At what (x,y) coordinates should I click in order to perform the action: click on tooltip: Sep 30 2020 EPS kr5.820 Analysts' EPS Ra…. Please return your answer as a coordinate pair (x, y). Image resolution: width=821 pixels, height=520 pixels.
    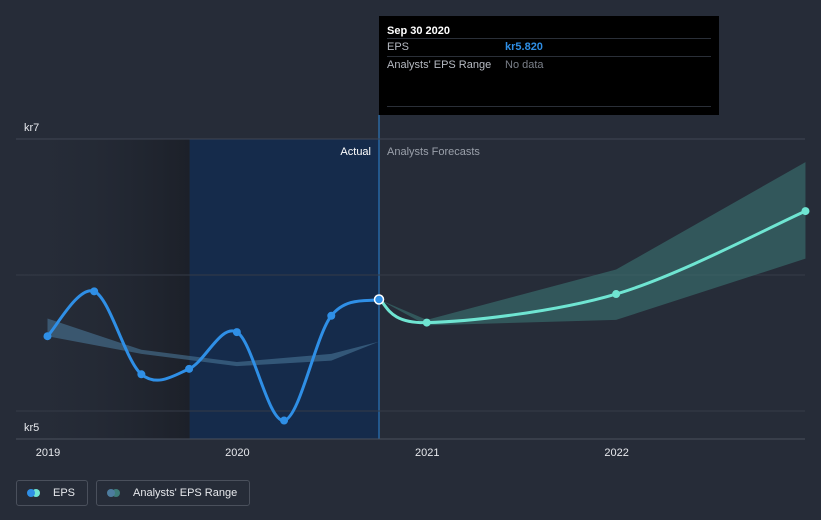
    Looking at the image, I should click on (549, 65).